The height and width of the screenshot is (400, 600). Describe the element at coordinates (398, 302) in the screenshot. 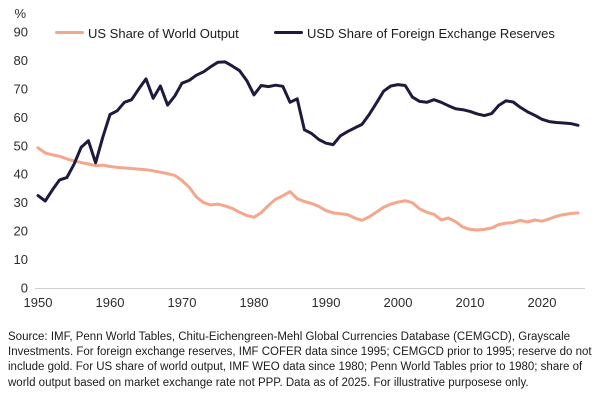

I see `x-tick-label: 2000` at that location.